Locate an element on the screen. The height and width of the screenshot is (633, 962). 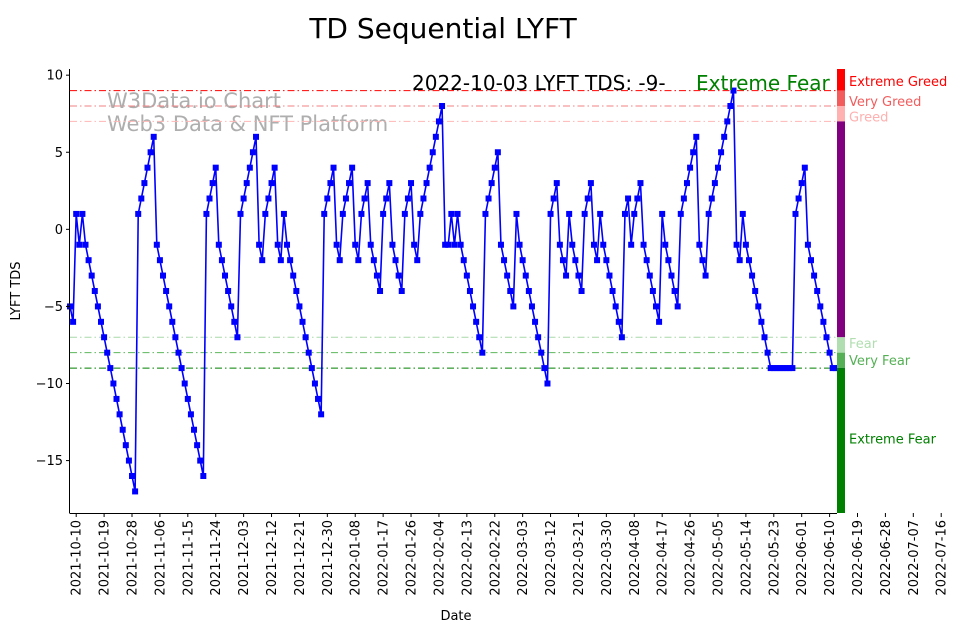
x-tick-label: 2022-03-12 is located at coordinates (551, 558).